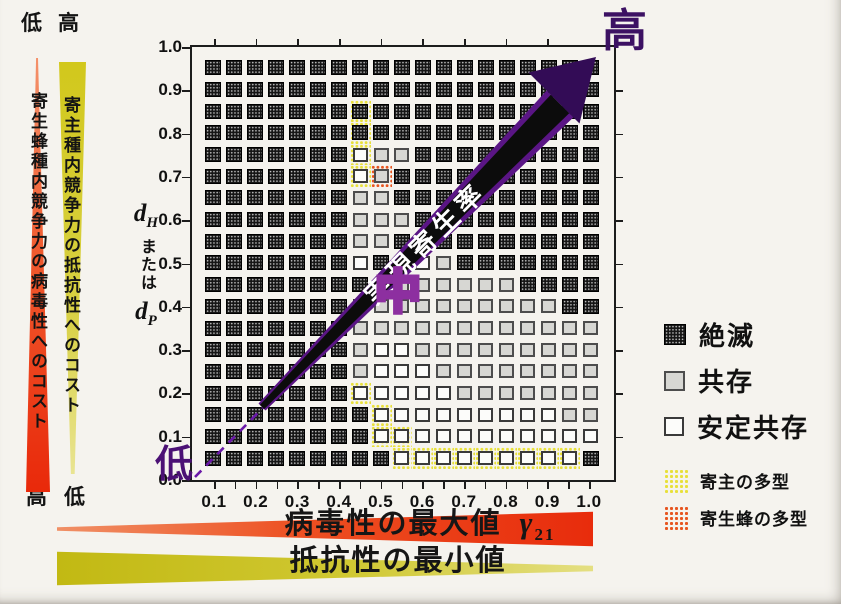 Image resolution: width=841 pixels, height=604 pixels. Describe the element at coordinates (170, 350) in the screenshot. I see `axis-tick-label: 0.3` at that location.